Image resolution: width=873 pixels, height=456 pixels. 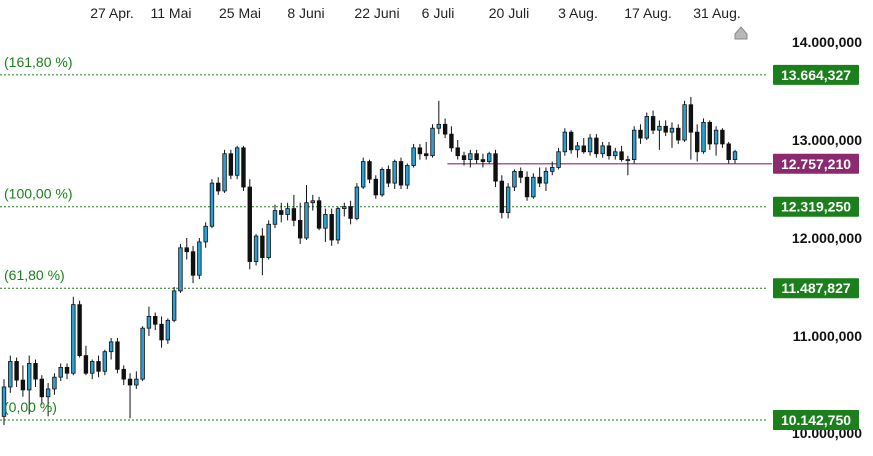 What do you see at coordinates (827, 140) in the screenshot?
I see `y-tick-label: 13.000,000` at bounding box center [827, 140].